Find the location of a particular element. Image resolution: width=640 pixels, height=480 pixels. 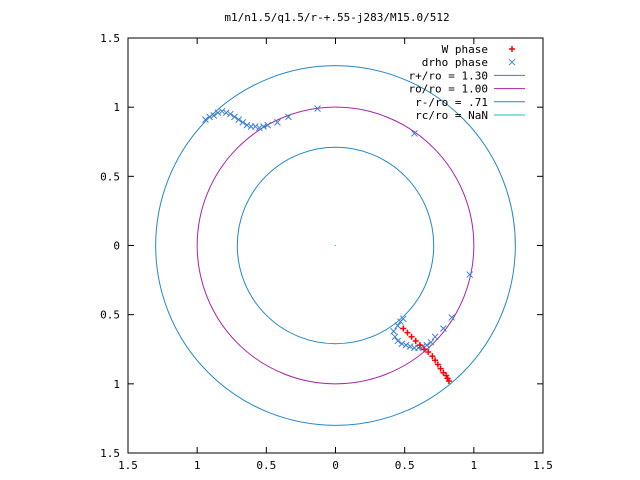

x-tick-label: 0 is located at coordinates (335, 465).